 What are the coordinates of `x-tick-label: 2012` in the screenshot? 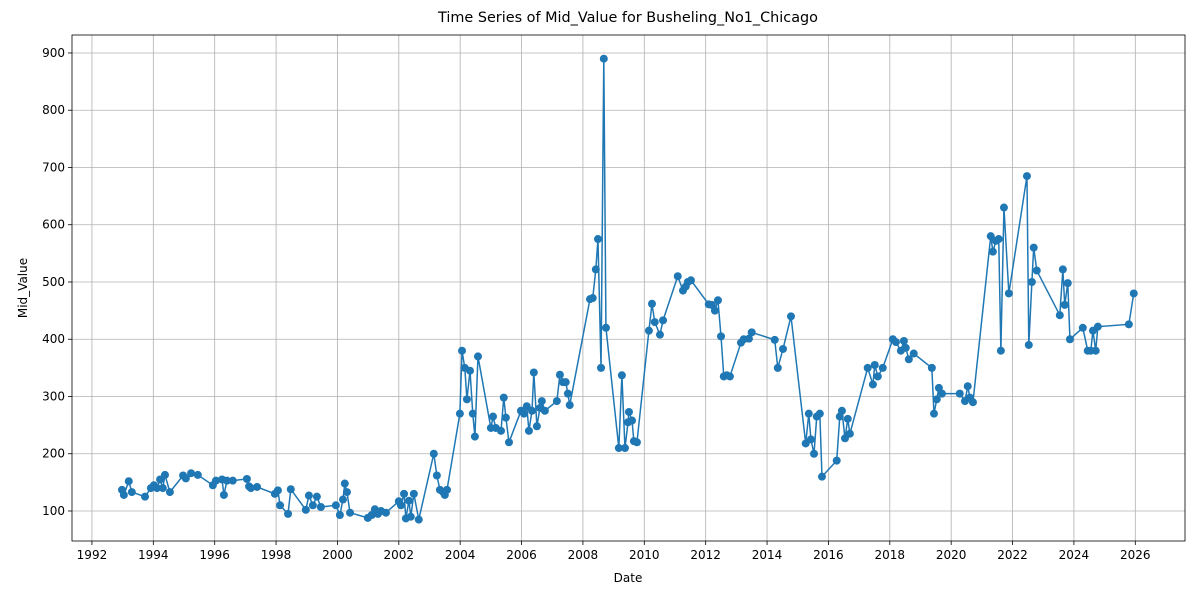 It's located at (705, 555).